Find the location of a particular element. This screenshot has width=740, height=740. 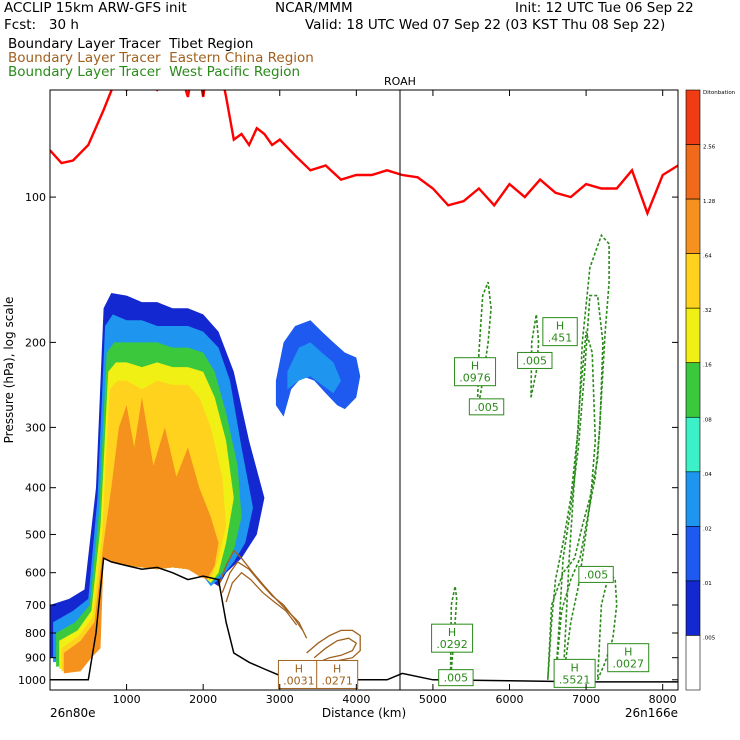

y-tick-label: 700 is located at coordinates (35, 605).